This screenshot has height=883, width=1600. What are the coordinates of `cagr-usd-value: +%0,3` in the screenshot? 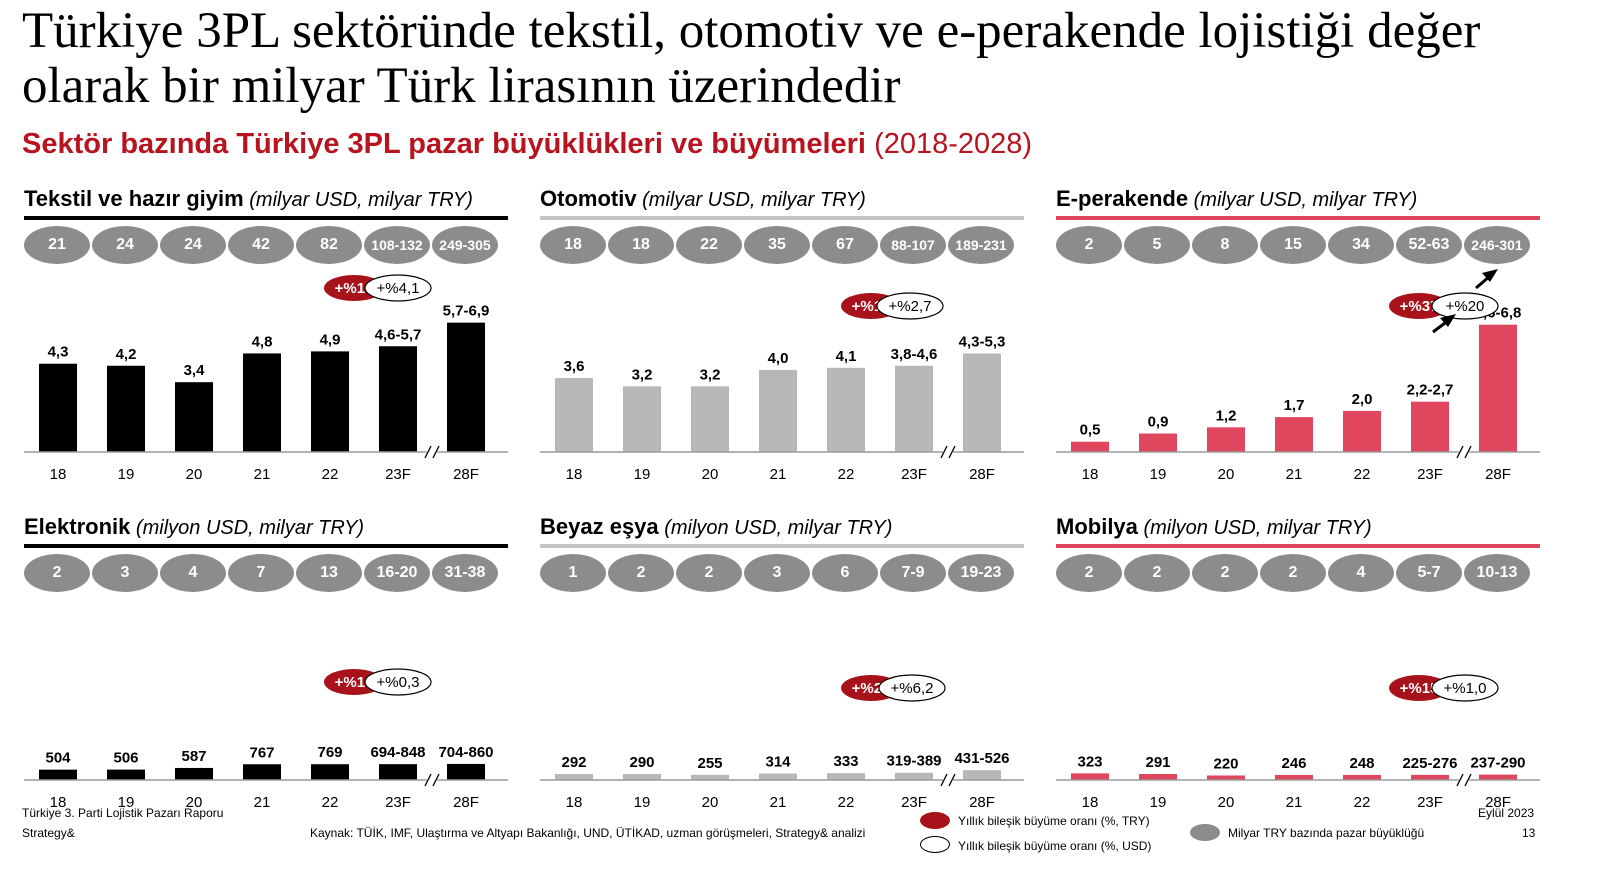 It's located at (398, 682).